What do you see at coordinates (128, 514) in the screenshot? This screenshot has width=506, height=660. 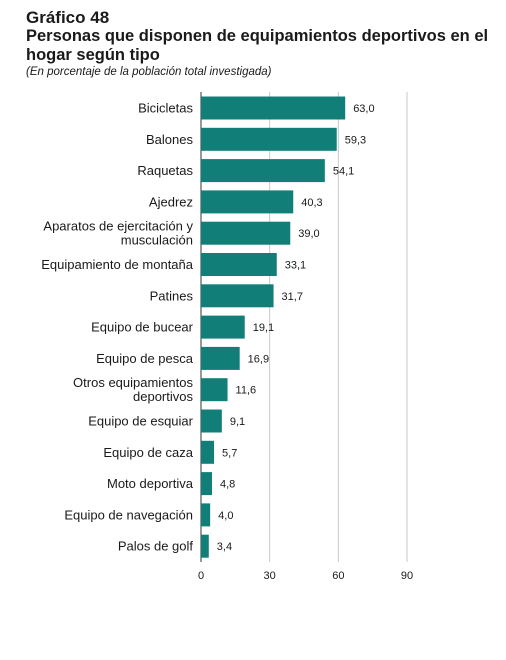 I see `category-label: Equipo de navegación` at bounding box center [128, 514].